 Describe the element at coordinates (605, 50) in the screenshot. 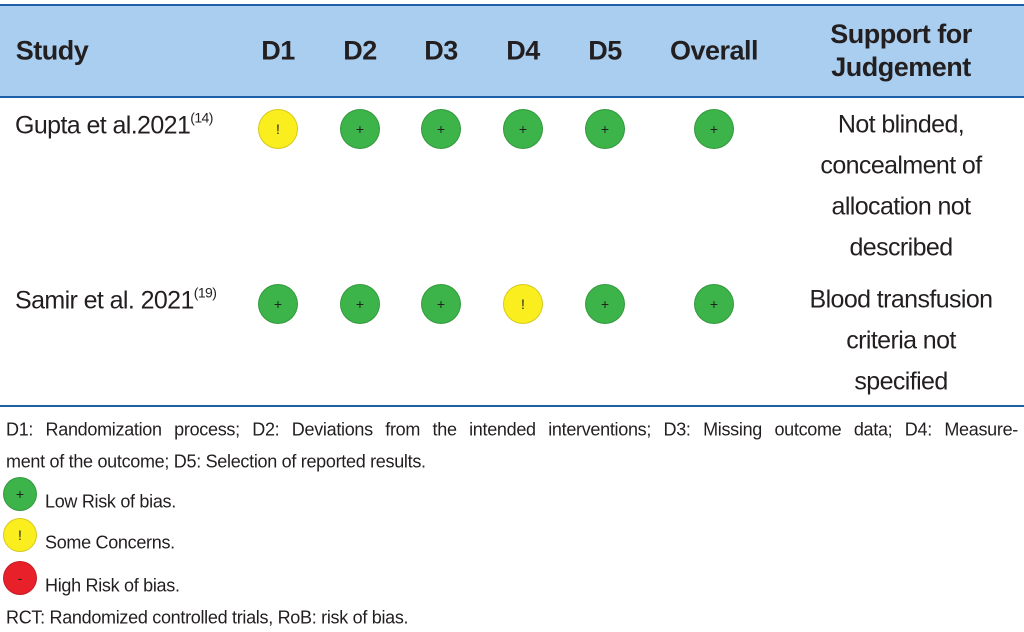

I see `column-header: D5` at that location.